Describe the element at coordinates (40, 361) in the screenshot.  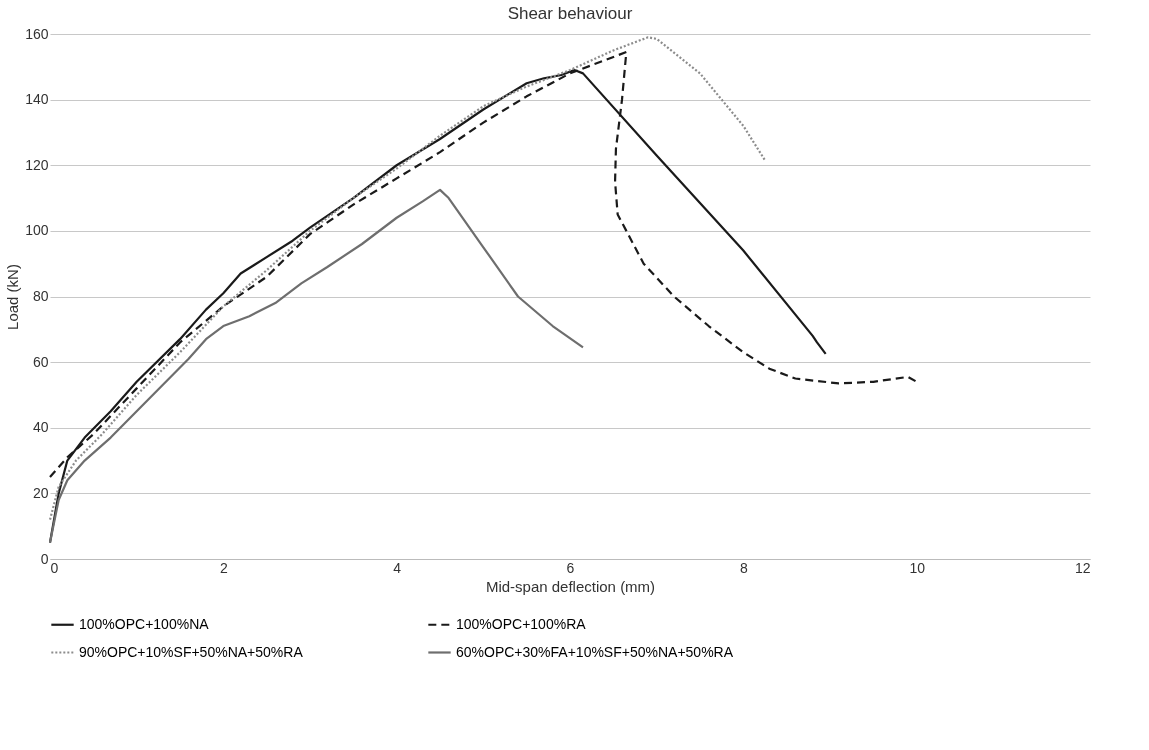
I see `y-tick-label: 60` at that location.